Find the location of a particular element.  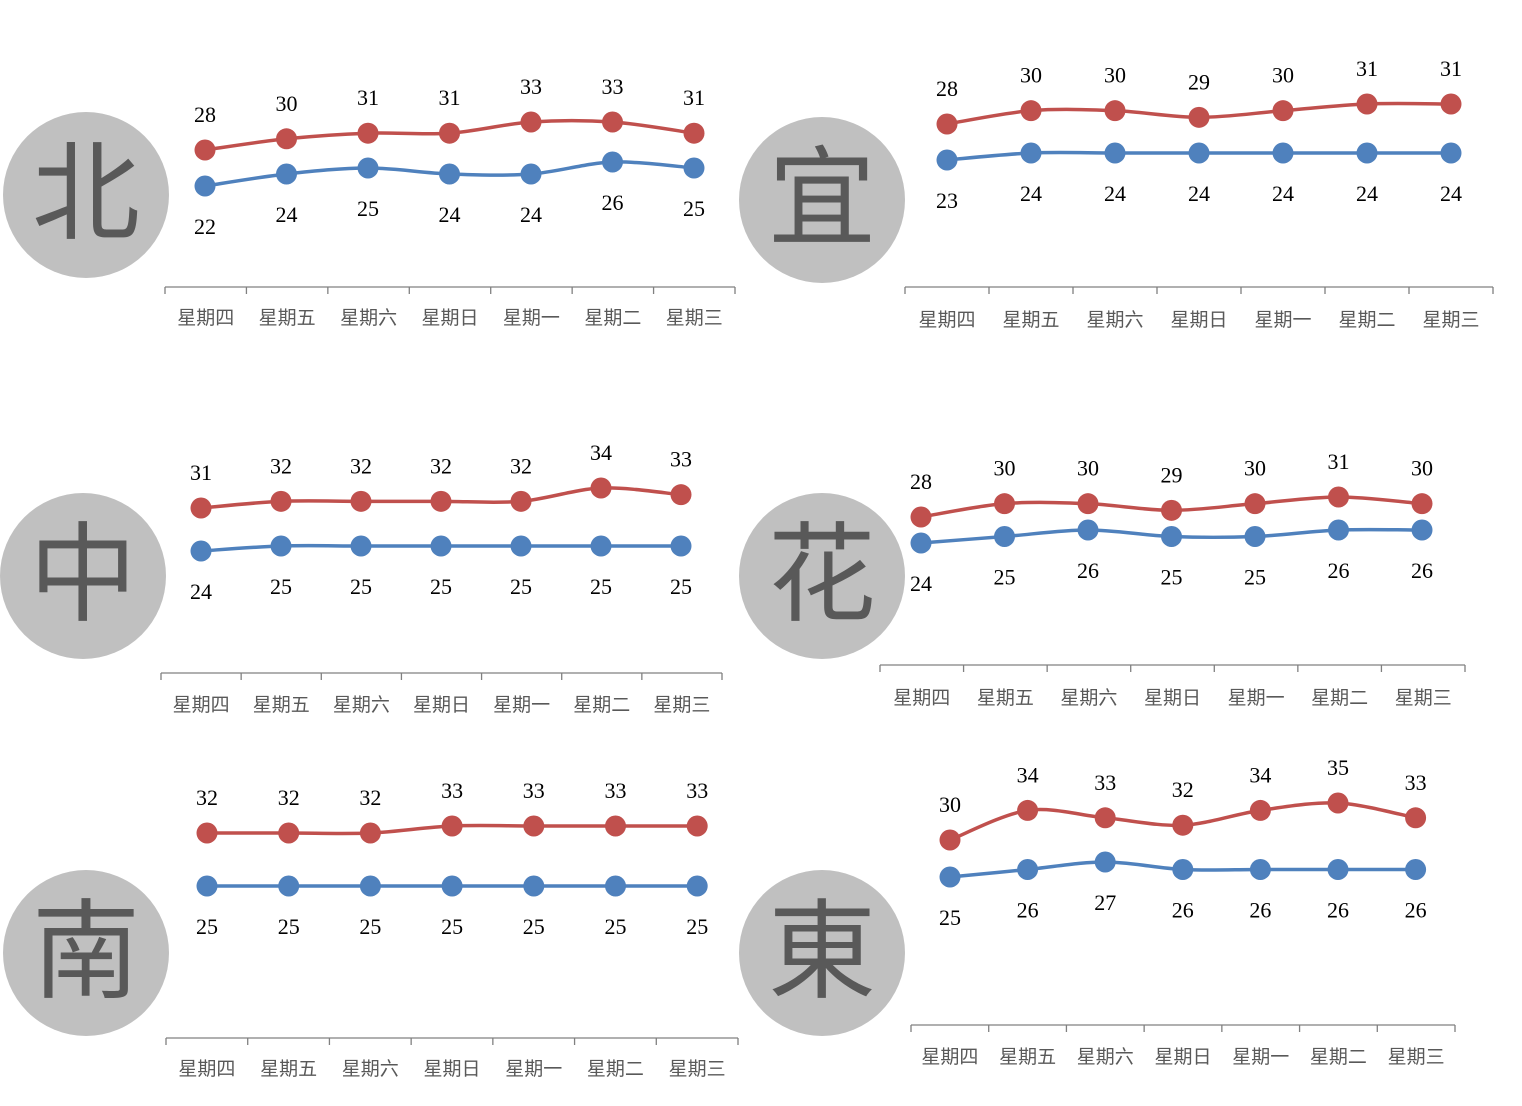

region-name-yilan: 宜 is located at coordinates (821, 199).